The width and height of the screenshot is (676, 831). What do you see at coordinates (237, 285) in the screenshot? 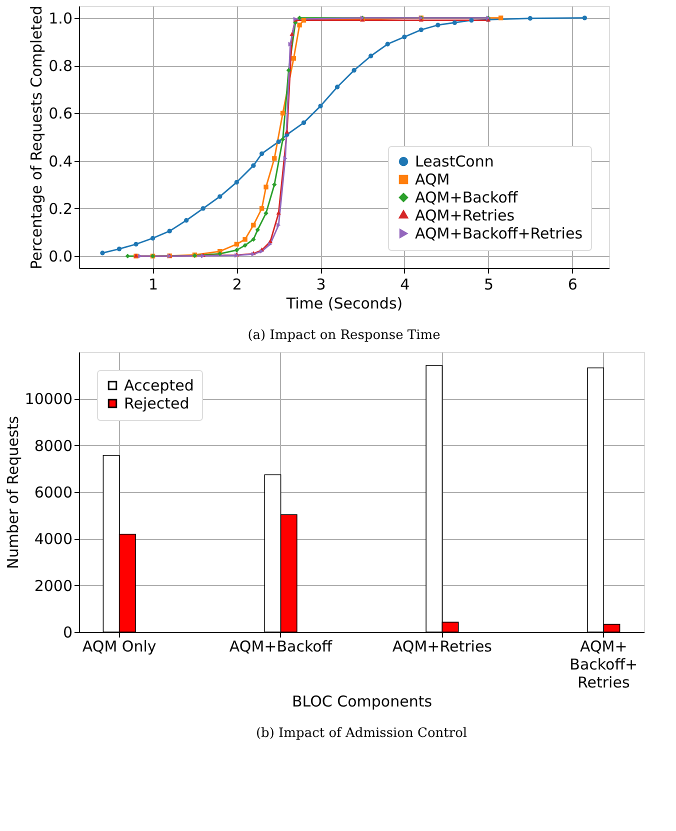
I see `x-tick-label: 2` at bounding box center [237, 285].